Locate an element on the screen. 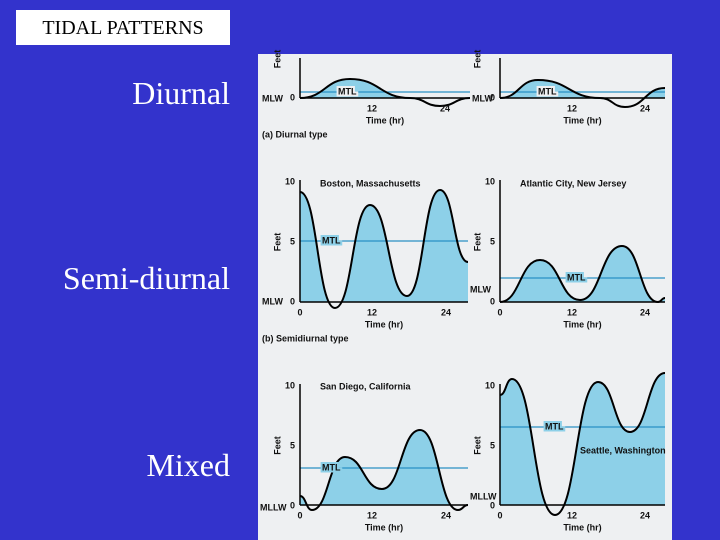 This screenshot has height=540, width=720. title-box is located at coordinates (123, 27).